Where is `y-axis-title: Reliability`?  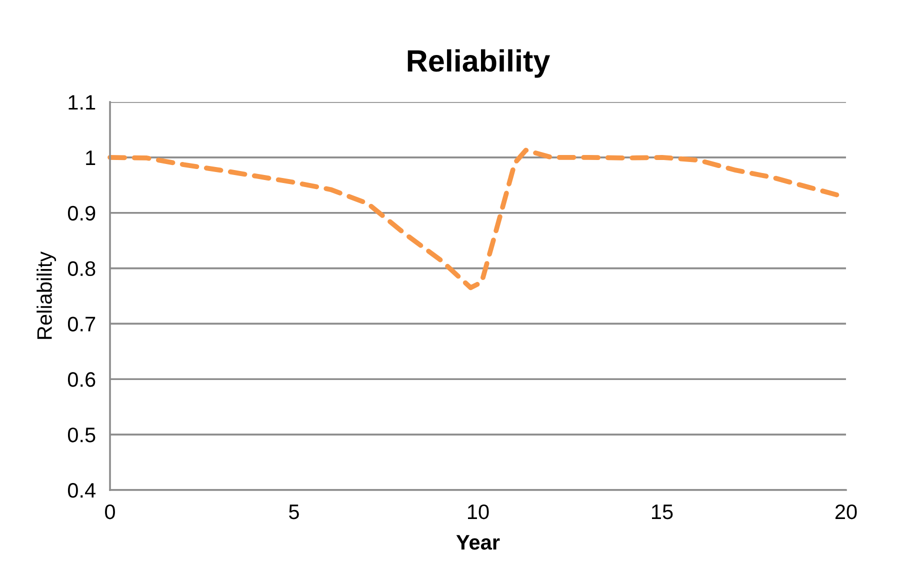
y-axis-title: Reliability is located at coordinates (46, 295).